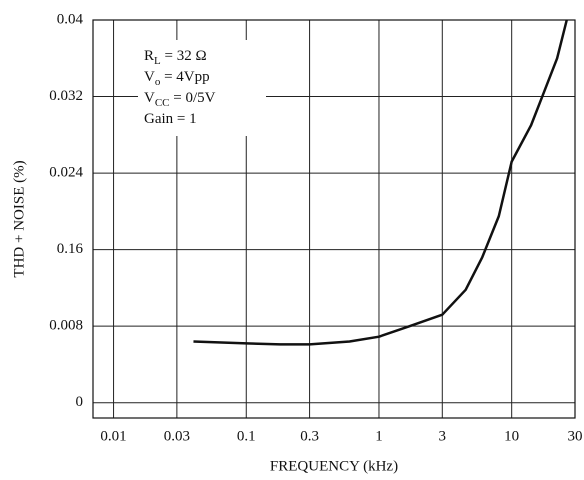 The width and height of the screenshot is (584, 480). I want to click on annotation-text: R, so click(149, 56).